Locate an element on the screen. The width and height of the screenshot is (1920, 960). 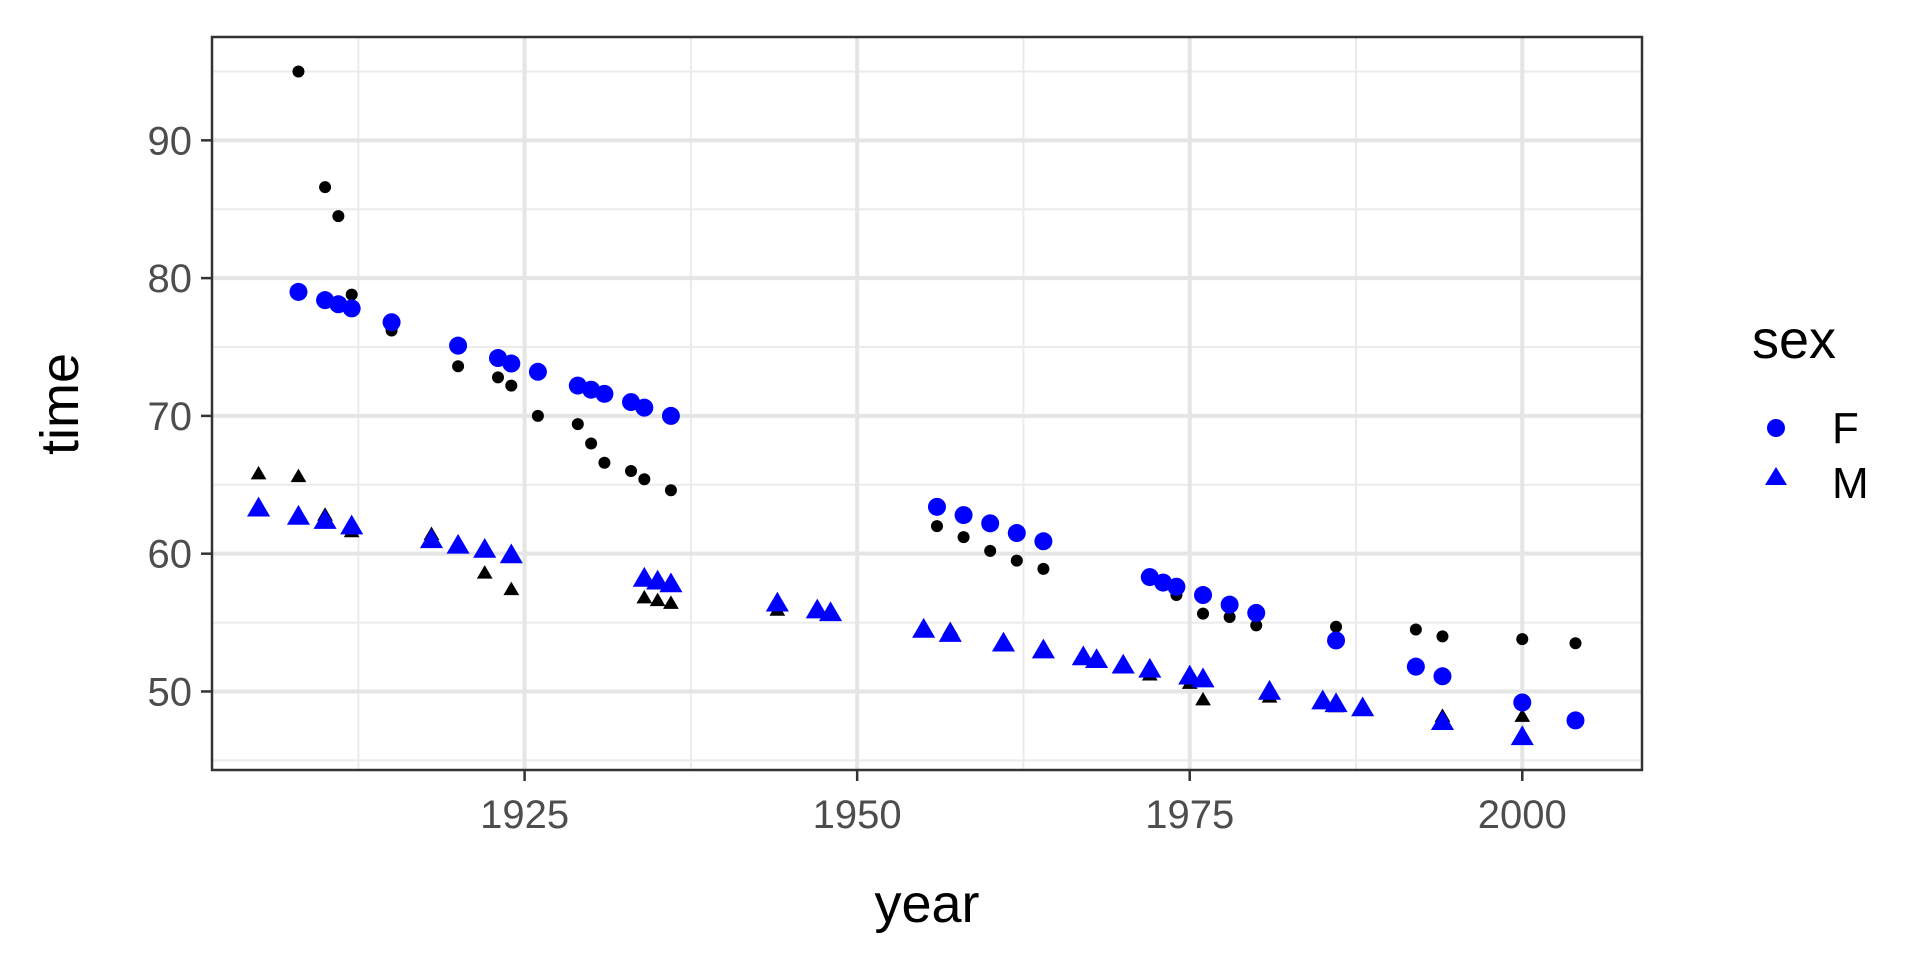
x-tick-label: 1950 is located at coordinates (857, 815).